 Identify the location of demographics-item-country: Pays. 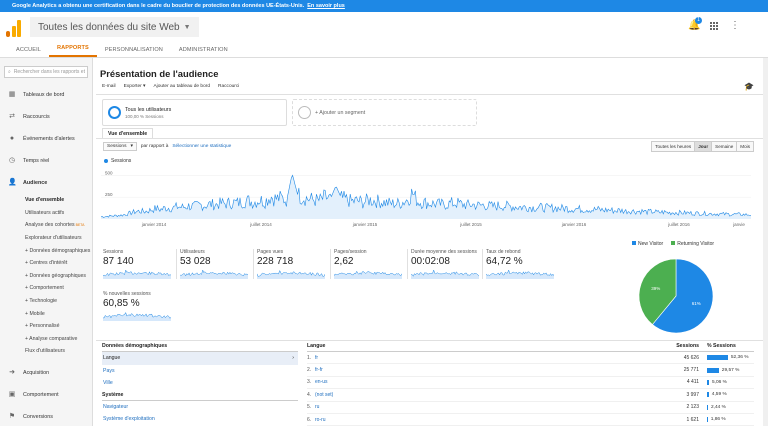
(109, 370).